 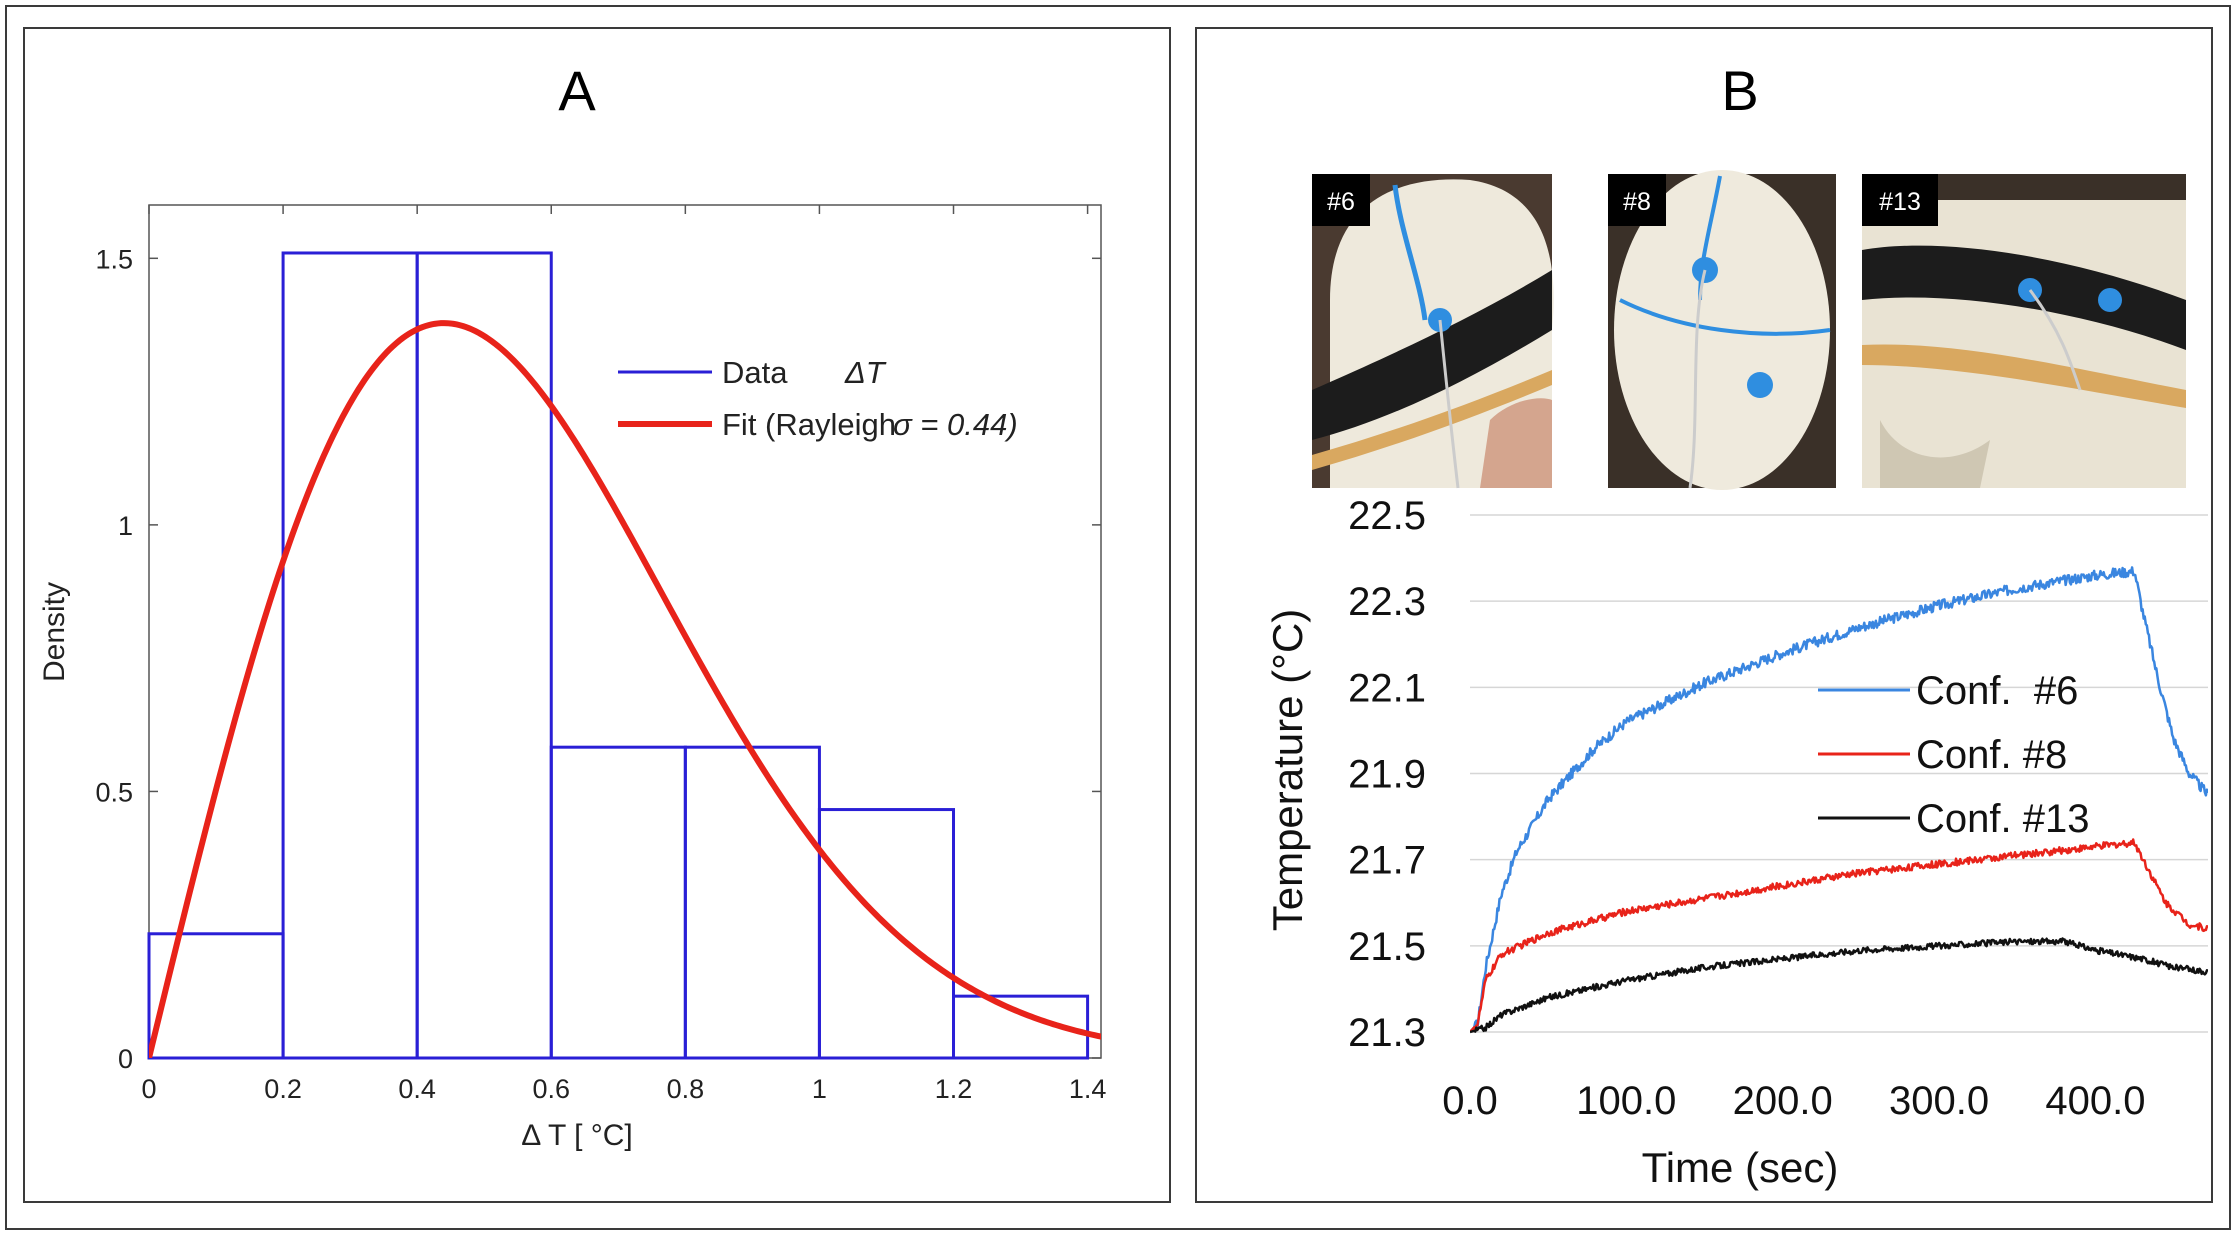 What do you see at coordinates (1722, 330) in the screenshot?
I see `photo-conf-8: #8` at bounding box center [1722, 330].